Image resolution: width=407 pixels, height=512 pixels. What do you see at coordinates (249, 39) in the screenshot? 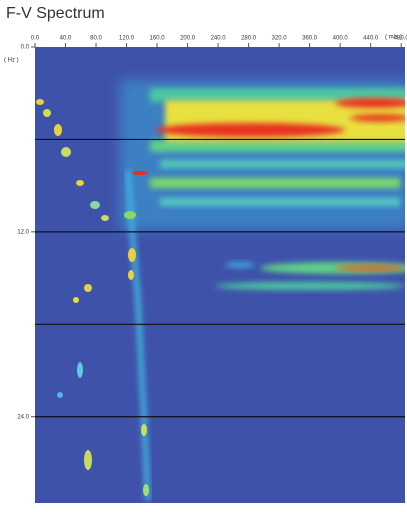
I see `x-tick-label: 280.0` at bounding box center [249, 39].